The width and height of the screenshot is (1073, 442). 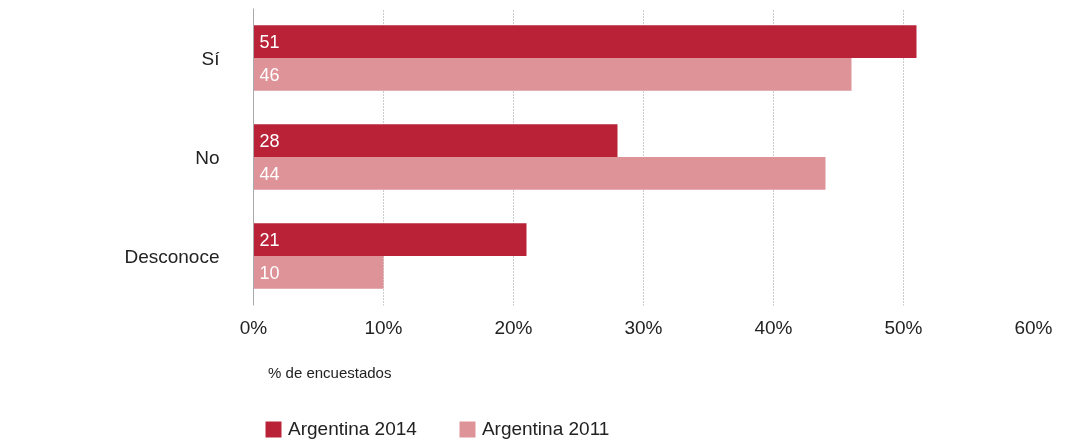 What do you see at coordinates (269, 74) in the screenshot?
I see `data-label: 46` at bounding box center [269, 74].